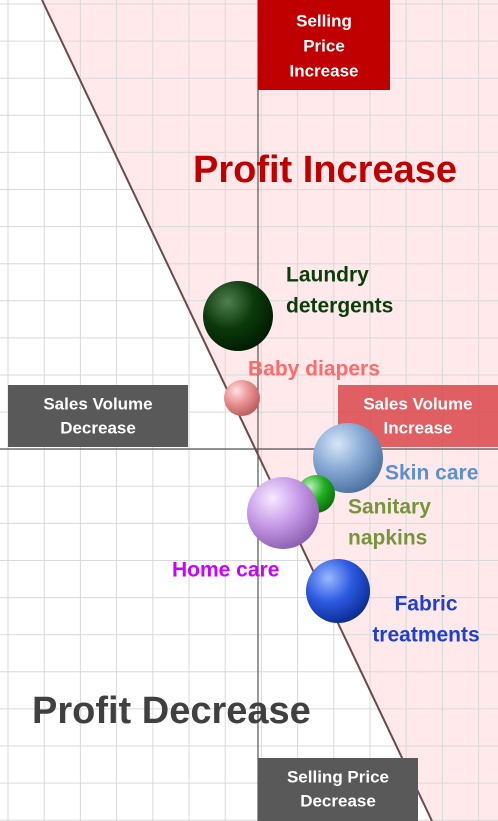 This screenshot has height=821, width=498. Describe the element at coordinates (338, 776) in the screenshot. I see `bottom-label: Selling Price` at that location.